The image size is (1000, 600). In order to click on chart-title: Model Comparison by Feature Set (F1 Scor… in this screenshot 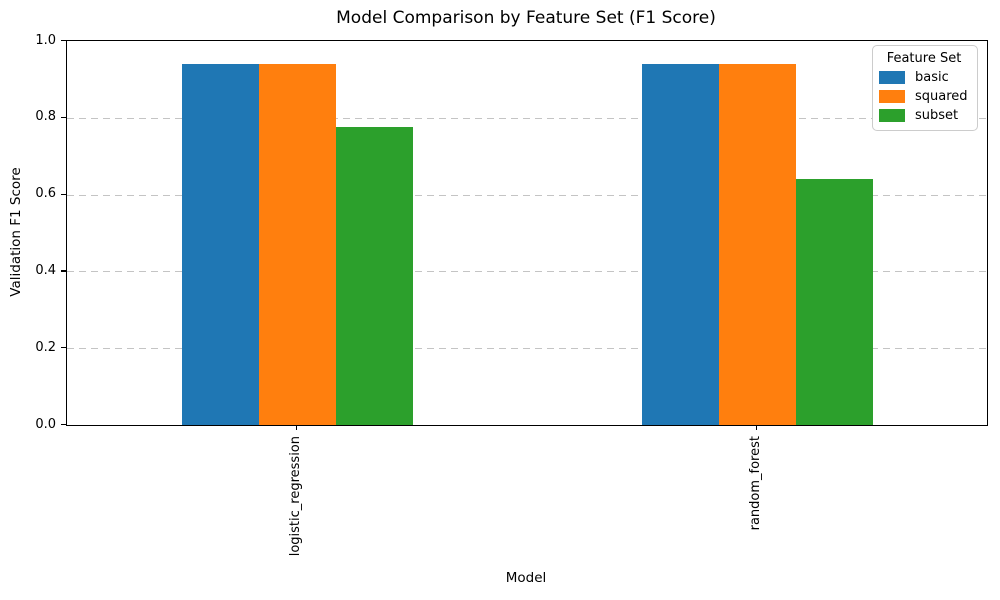, I will do `click(526, 18)`.